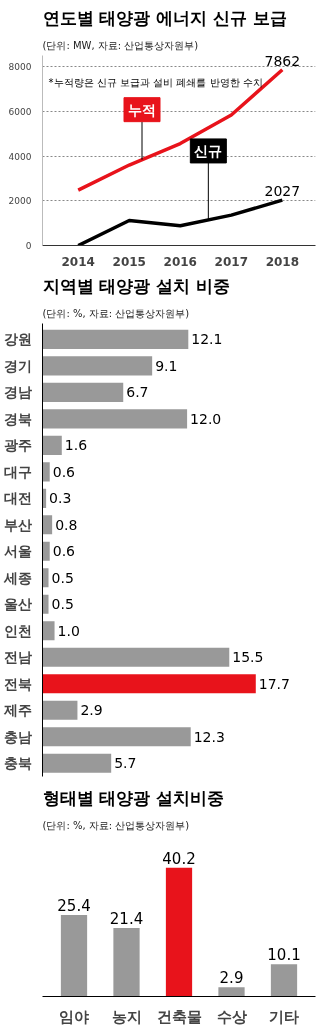 This screenshot has height=1028, width=327. I want to click on data-label: 15.5, so click(248, 657).